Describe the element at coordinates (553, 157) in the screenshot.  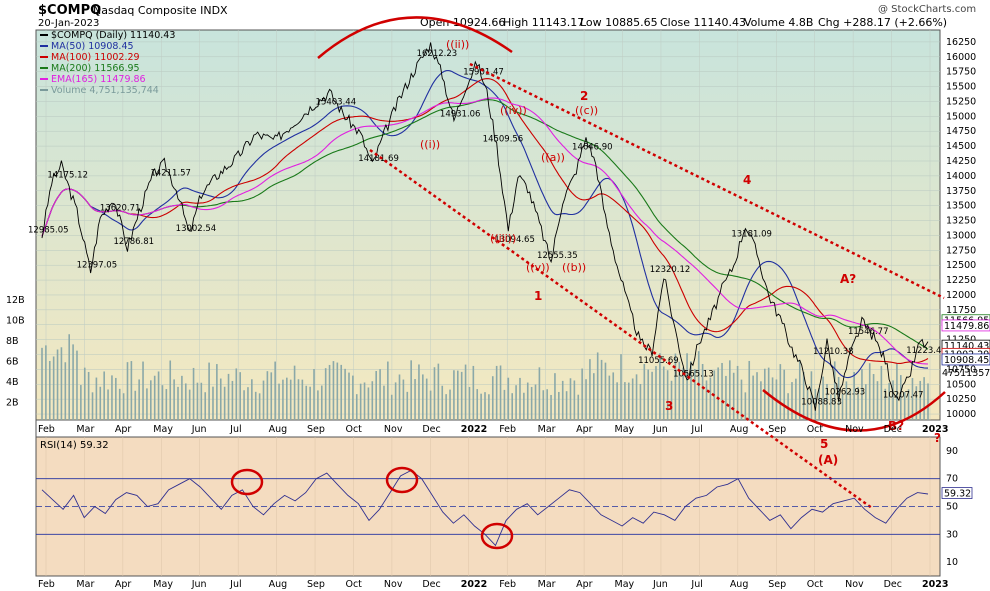
I see `wave-label: ((a))` at that location.